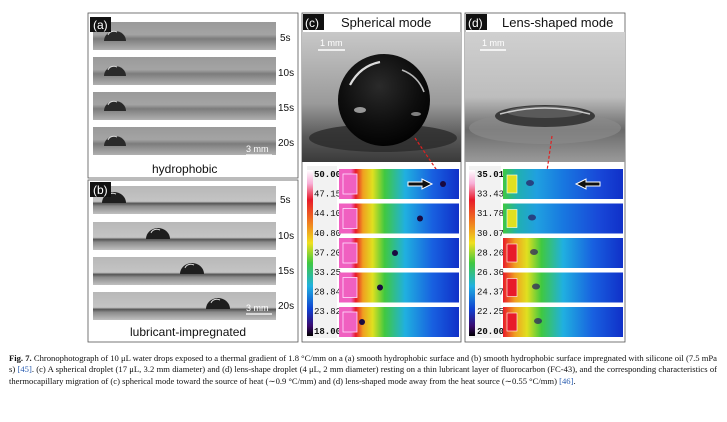 The image size is (727, 422). I want to click on spherical-droplet, so click(384, 100).